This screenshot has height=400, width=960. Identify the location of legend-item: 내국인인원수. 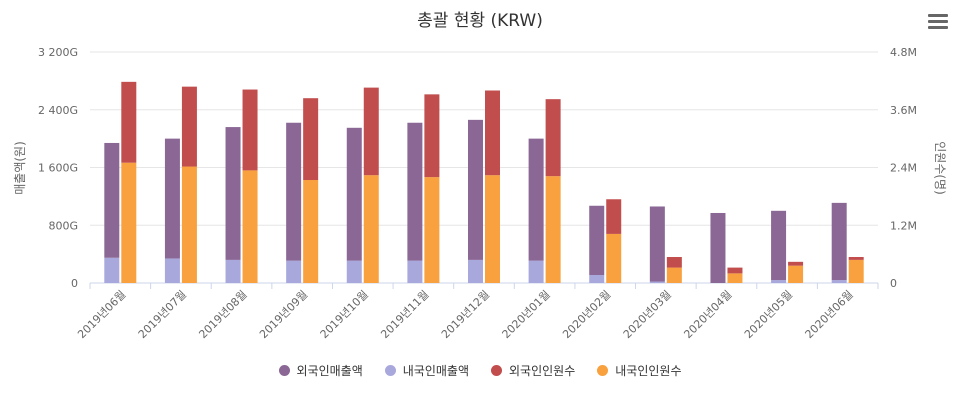
(639, 370).